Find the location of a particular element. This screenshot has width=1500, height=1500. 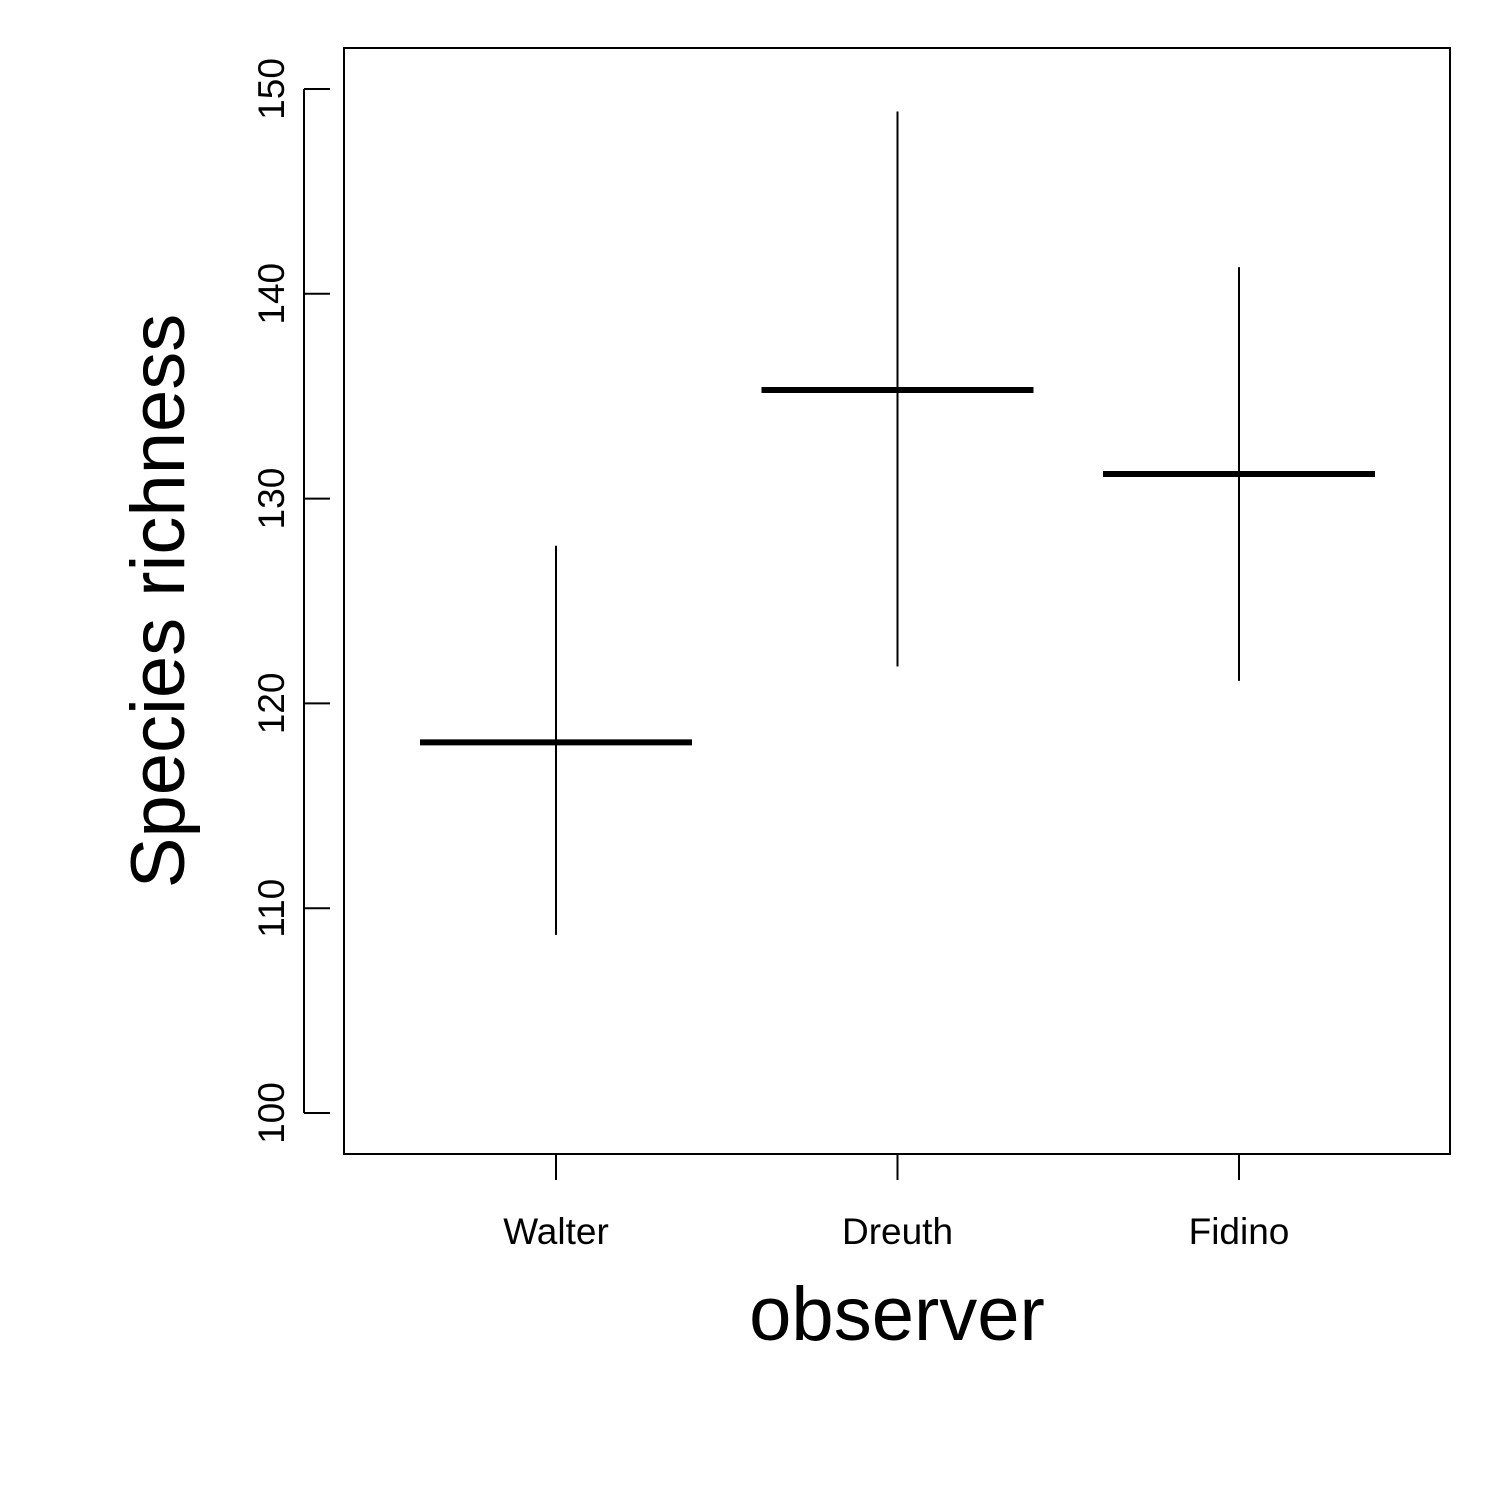

x-tick-label-dreuth: Dreuth is located at coordinates (897, 1231).